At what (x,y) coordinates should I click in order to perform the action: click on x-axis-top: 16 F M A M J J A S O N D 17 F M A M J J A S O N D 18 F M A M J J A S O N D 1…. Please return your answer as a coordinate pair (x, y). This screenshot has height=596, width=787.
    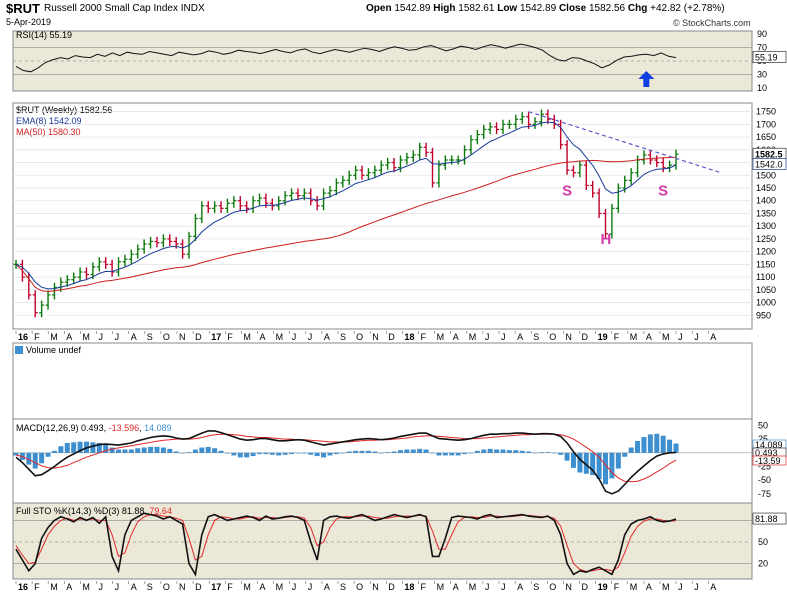
    Looking at the image, I should click on (365, 336).